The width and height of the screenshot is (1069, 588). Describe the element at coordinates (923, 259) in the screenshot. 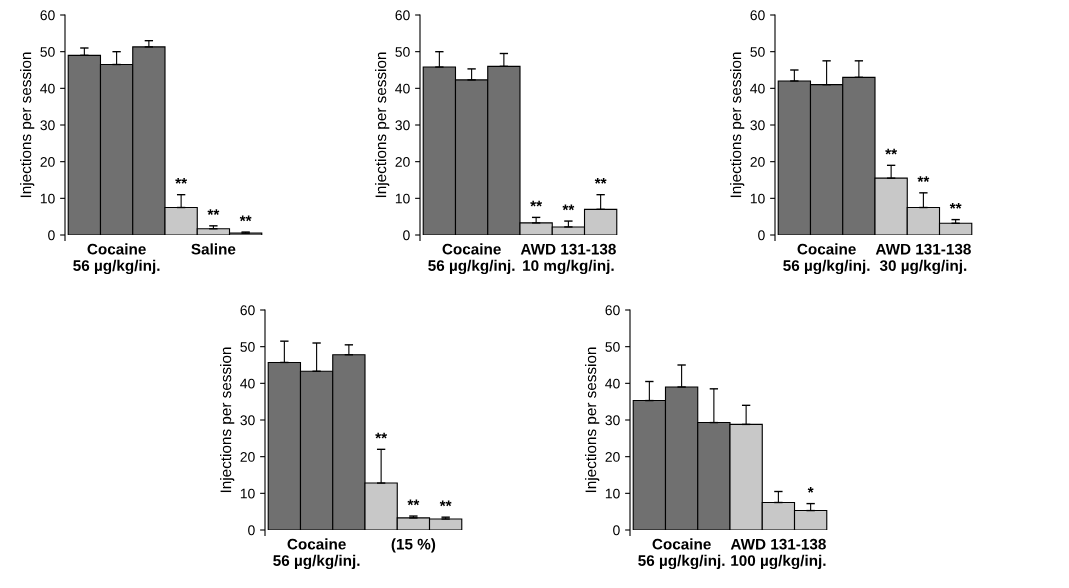

I see `x-tick-label: AWD 131-138 30 µg/kg/inj.` at that location.